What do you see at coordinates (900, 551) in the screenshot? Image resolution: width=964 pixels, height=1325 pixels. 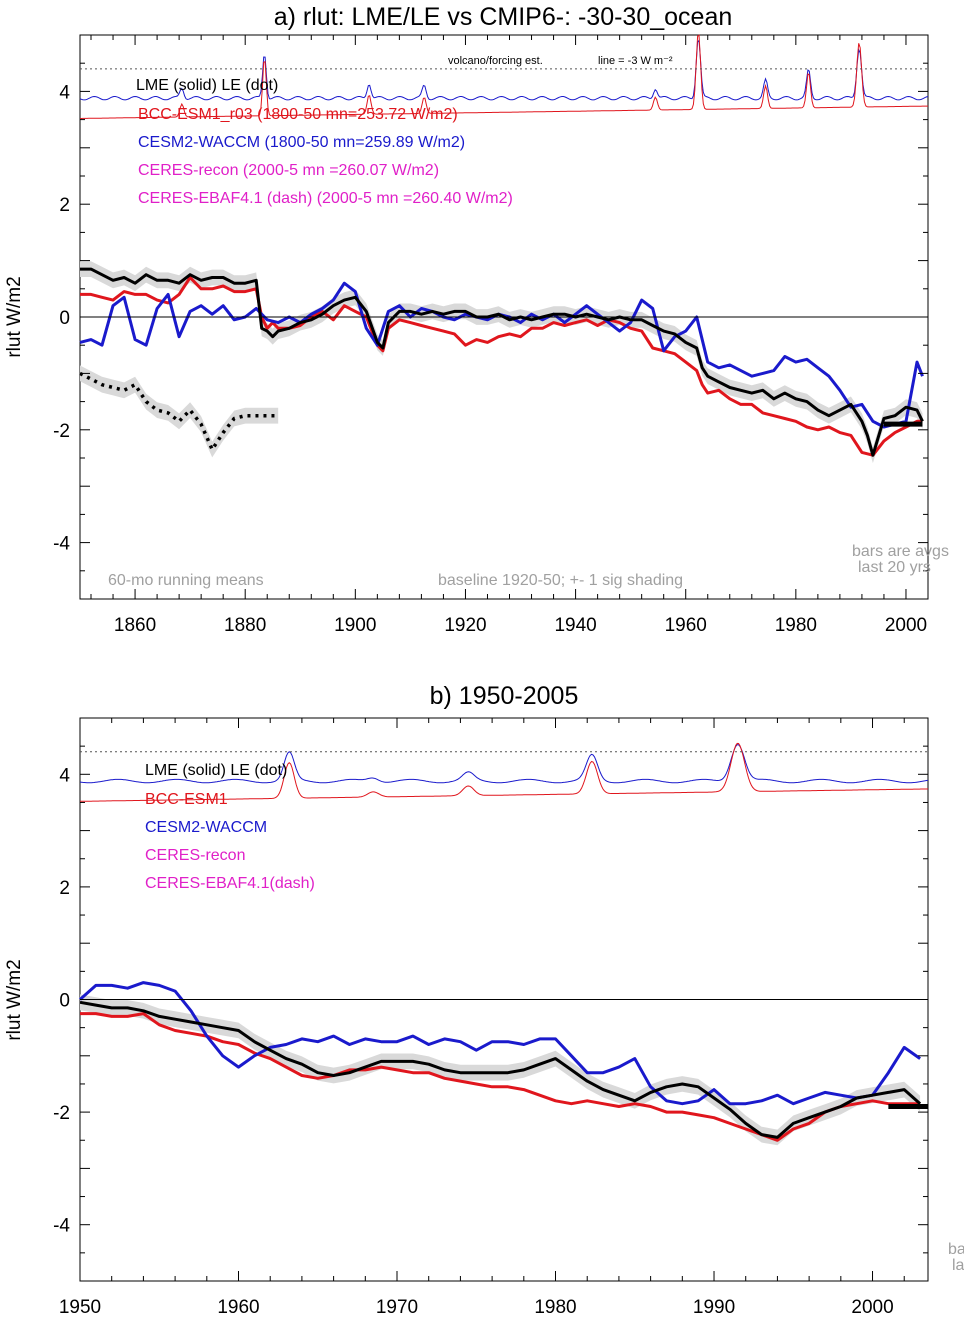 I see `panel-a-footer-right-1: bars are avgs` at bounding box center [900, 551].